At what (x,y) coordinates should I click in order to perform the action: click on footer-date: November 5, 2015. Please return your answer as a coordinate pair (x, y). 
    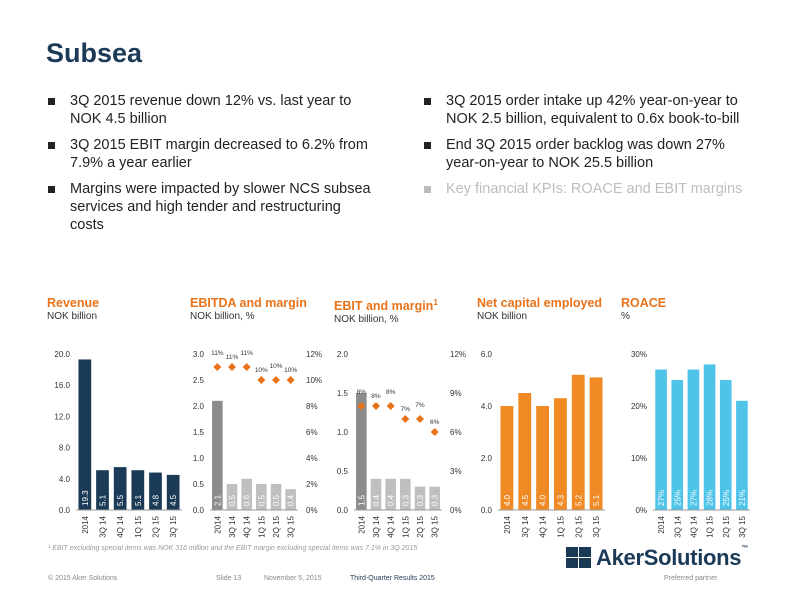
    Looking at the image, I should click on (293, 578).